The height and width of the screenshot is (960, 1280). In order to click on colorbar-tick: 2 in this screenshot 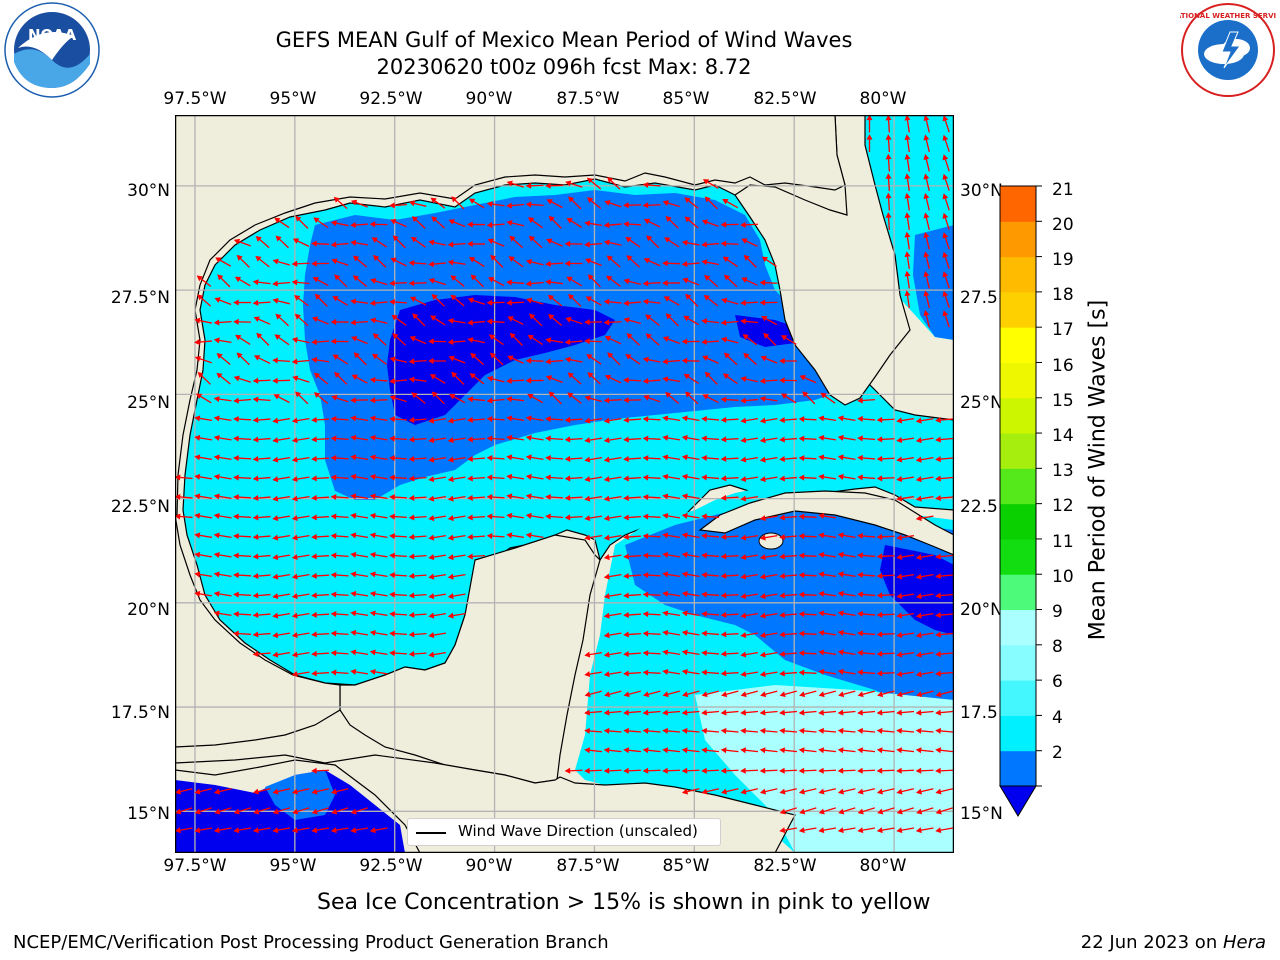, I will do `click(1057, 753)`.